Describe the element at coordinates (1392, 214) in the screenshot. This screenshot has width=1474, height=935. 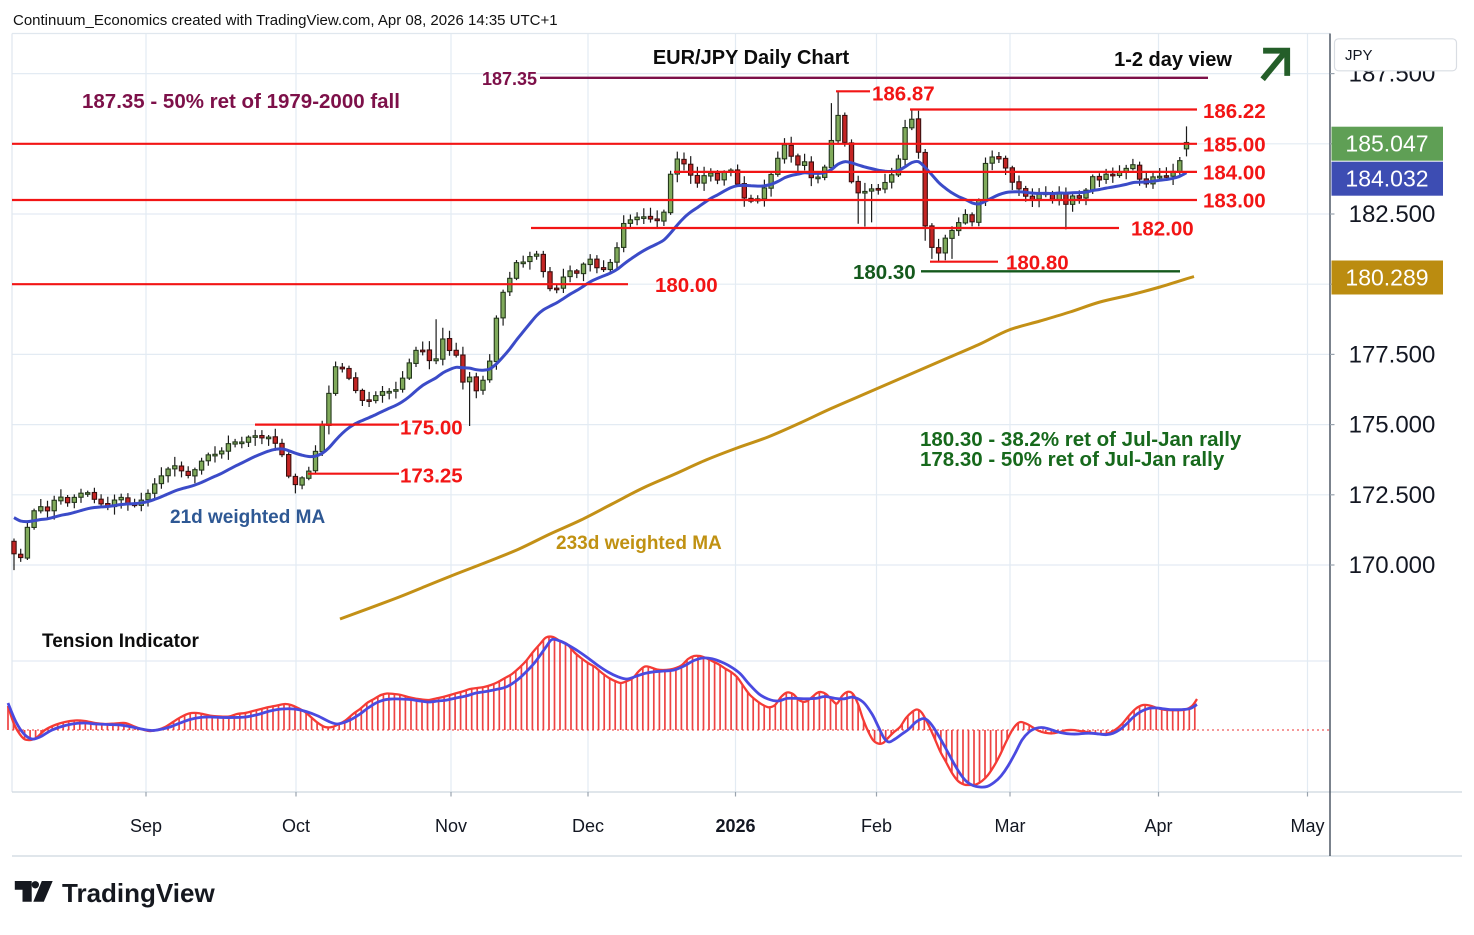
I see `svg-text: 182.500` at that location.